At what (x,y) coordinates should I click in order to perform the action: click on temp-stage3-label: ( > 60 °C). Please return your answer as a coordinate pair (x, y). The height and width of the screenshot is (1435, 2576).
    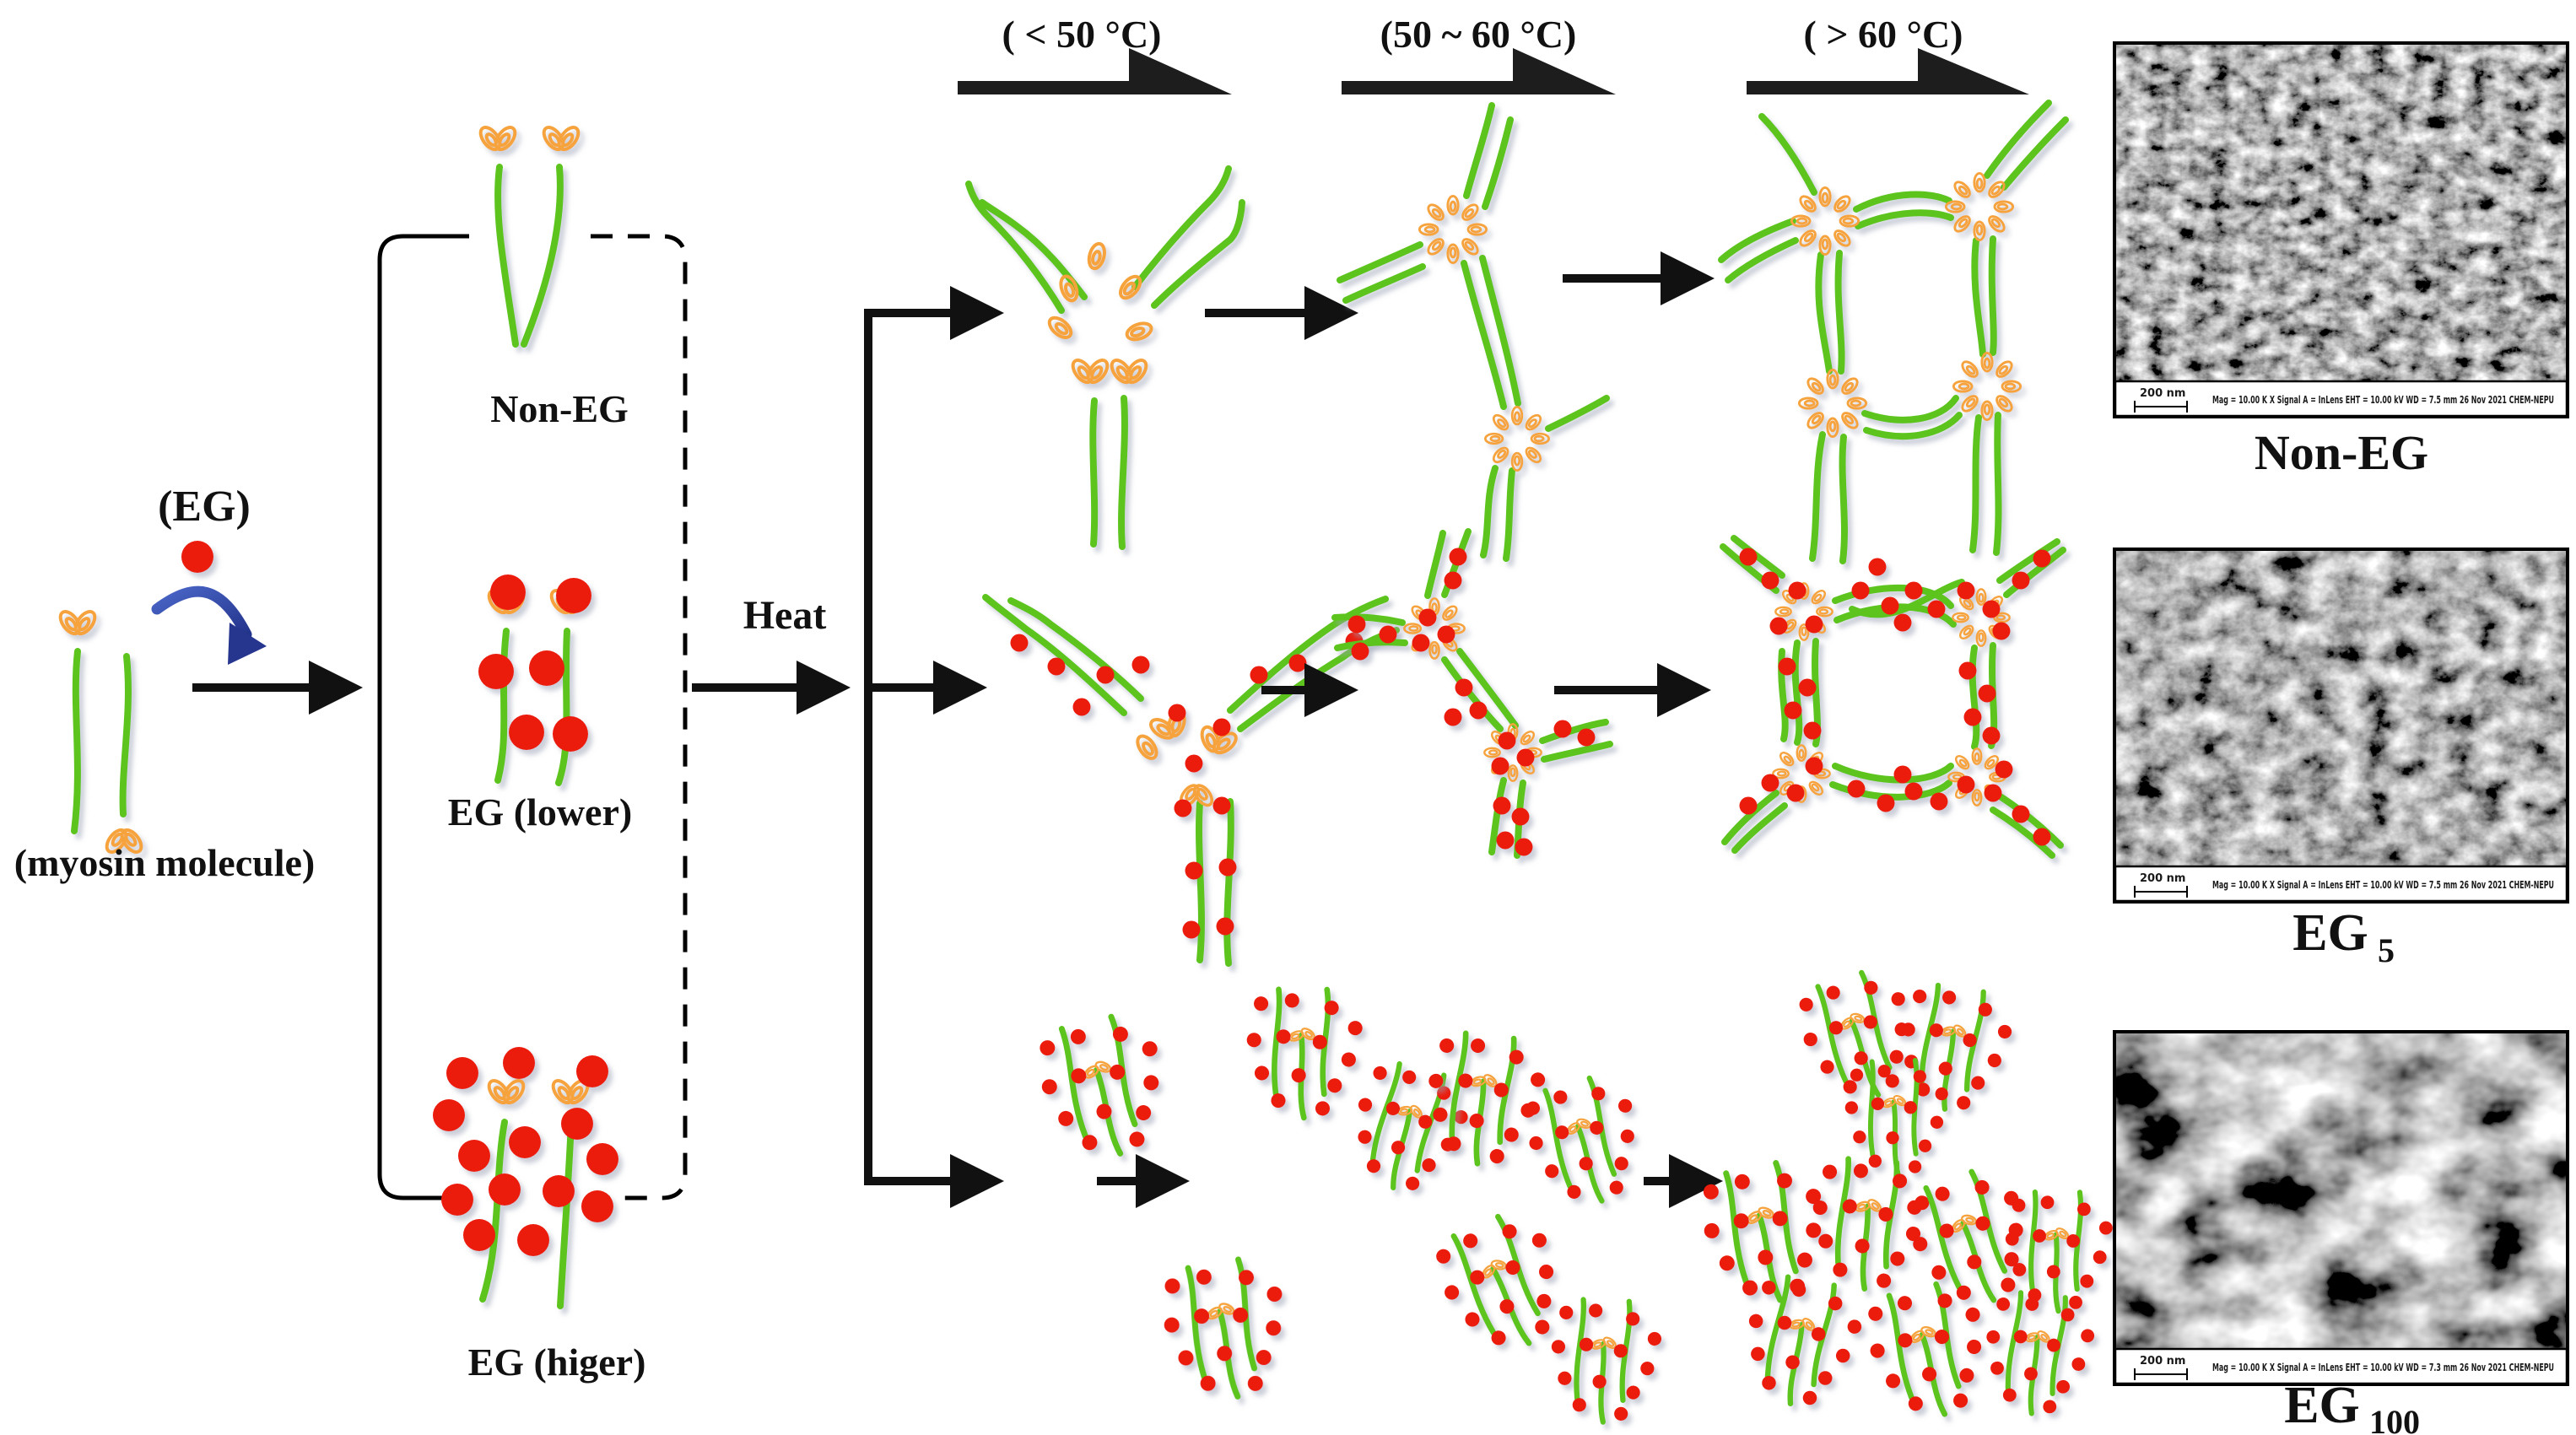
    Looking at the image, I should click on (1883, 34).